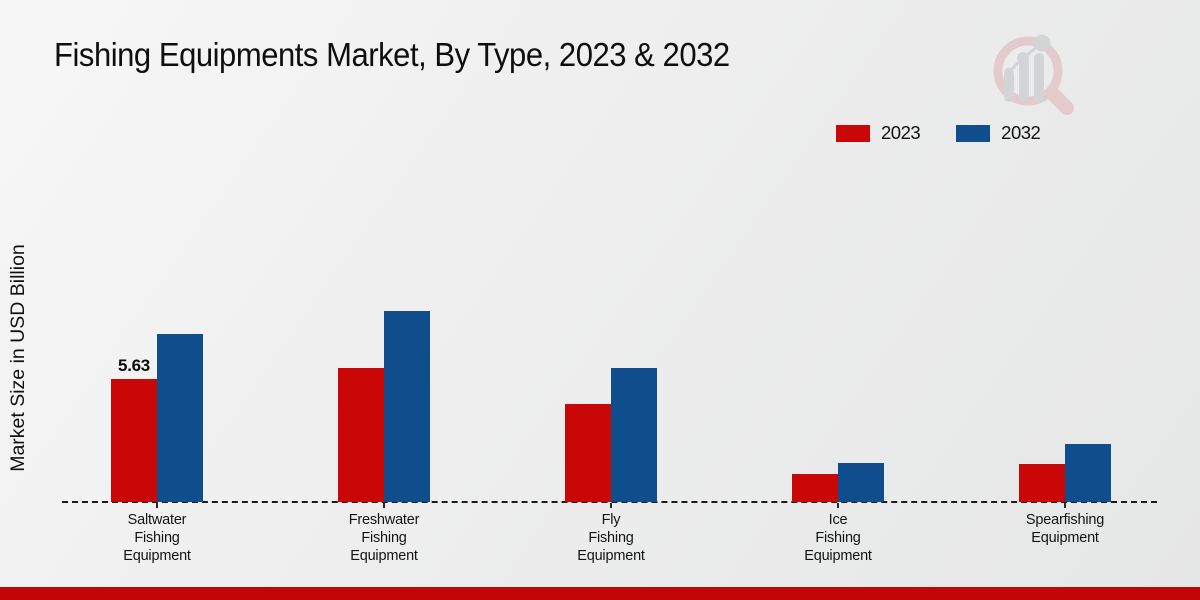 This screenshot has height=600, width=1200. What do you see at coordinates (938, 133) in the screenshot?
I see `legend: 2023 2032` at bounding box center [938, 133].